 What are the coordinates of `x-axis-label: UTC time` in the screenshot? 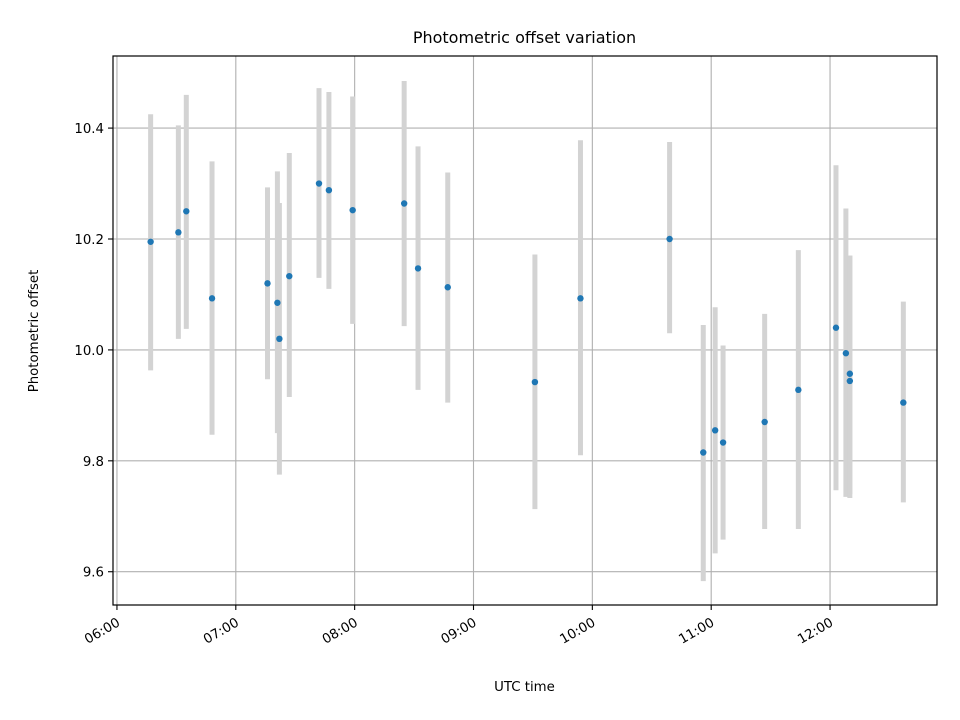 It's located at (524, 687).